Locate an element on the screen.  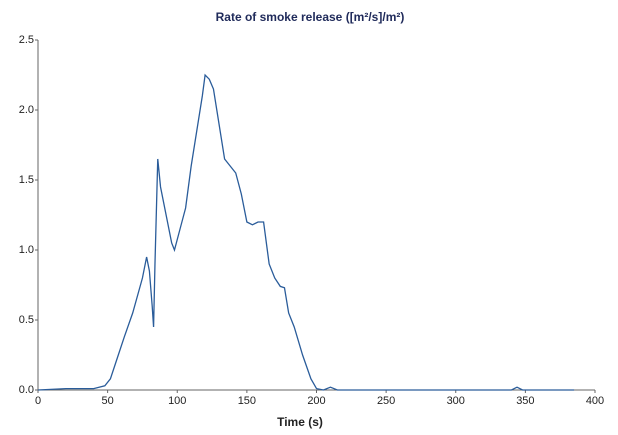
x-tick-label: 250 is located at coordinates (386, 401).